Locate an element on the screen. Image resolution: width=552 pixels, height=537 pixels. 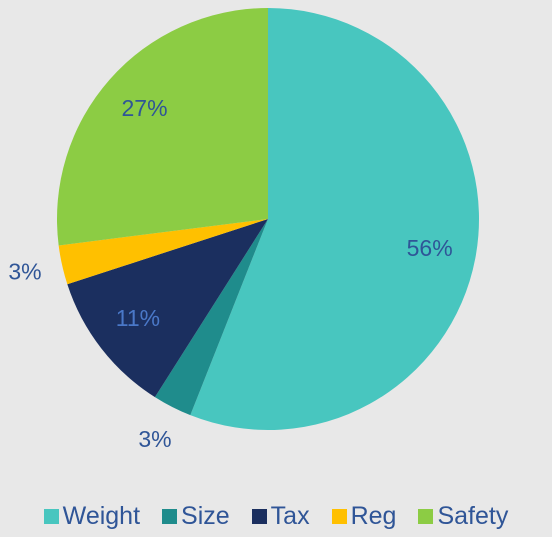
data-label: 11% is located at coordinates (138, 318).